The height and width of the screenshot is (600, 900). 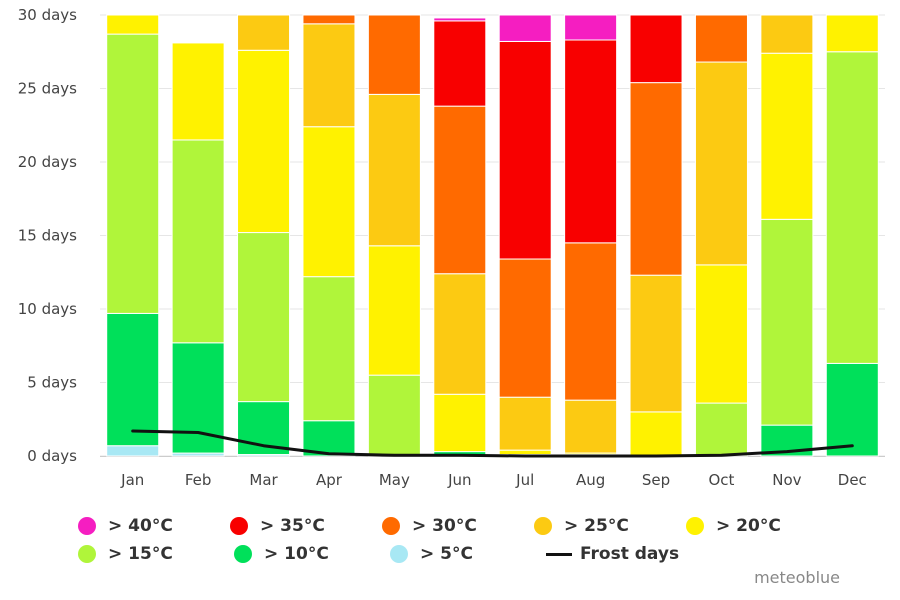 What do you see at coordinates (329, 480) in the screenshot?
I see `x-tick-label: Apr` at bounding box center [329, 480].